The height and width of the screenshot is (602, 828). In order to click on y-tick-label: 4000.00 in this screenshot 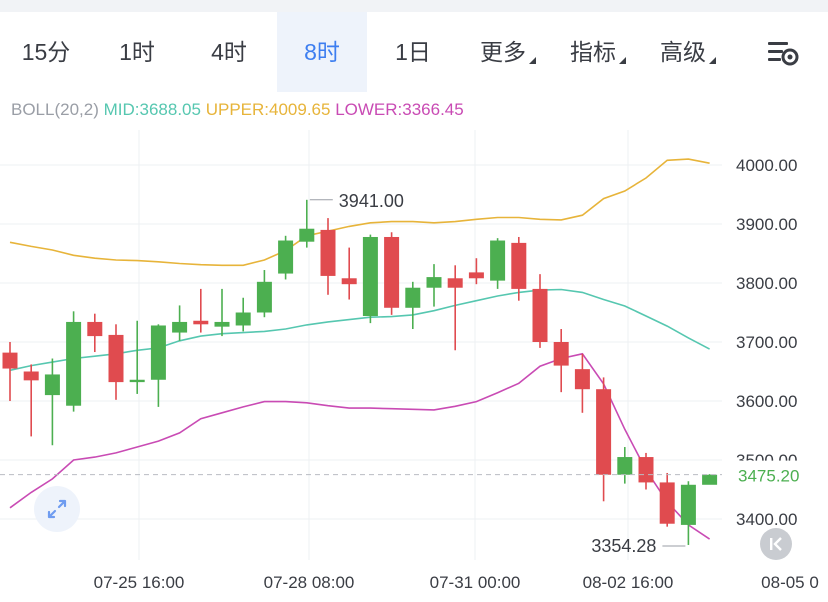, I will do `click(766, 165)`.